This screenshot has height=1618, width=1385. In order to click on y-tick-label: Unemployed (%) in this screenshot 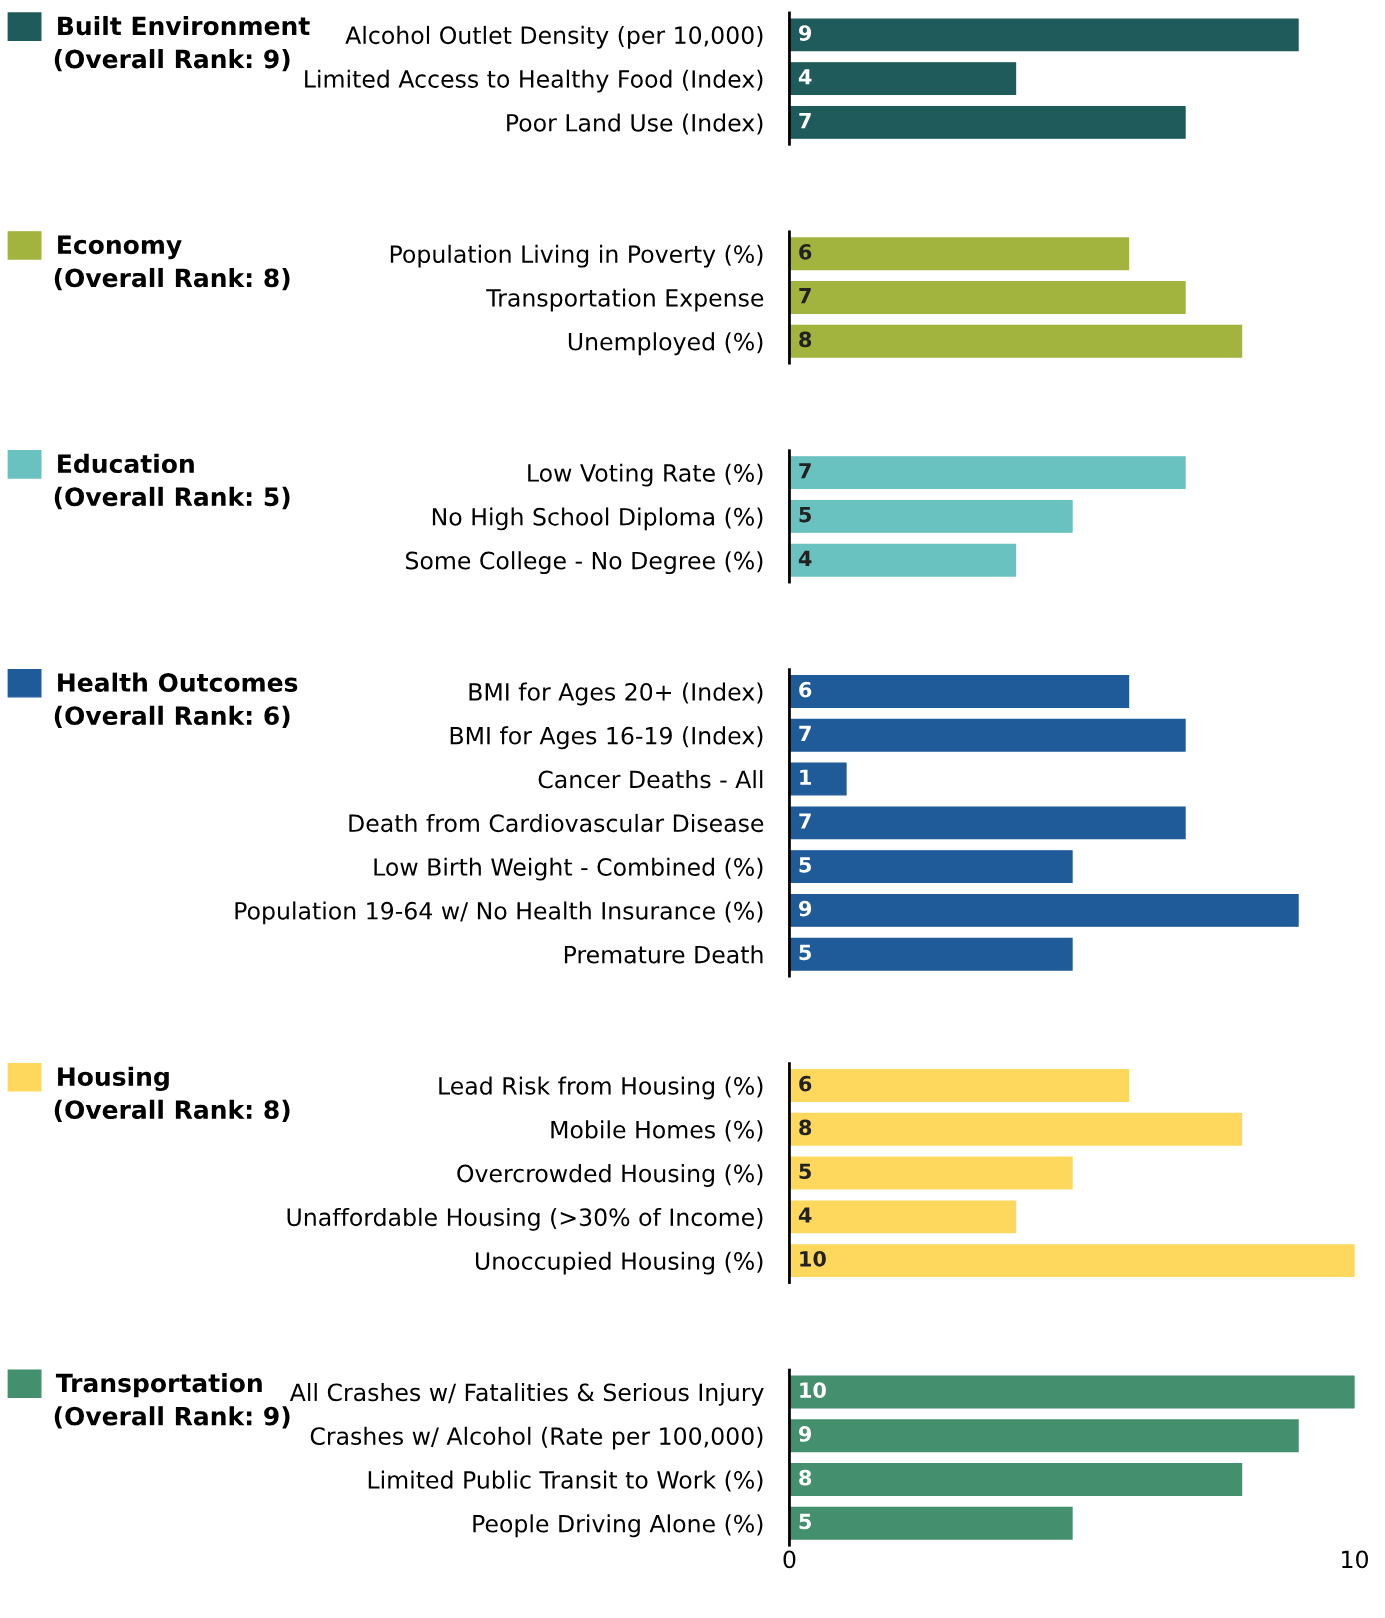, I will do `click(665, 344)`.